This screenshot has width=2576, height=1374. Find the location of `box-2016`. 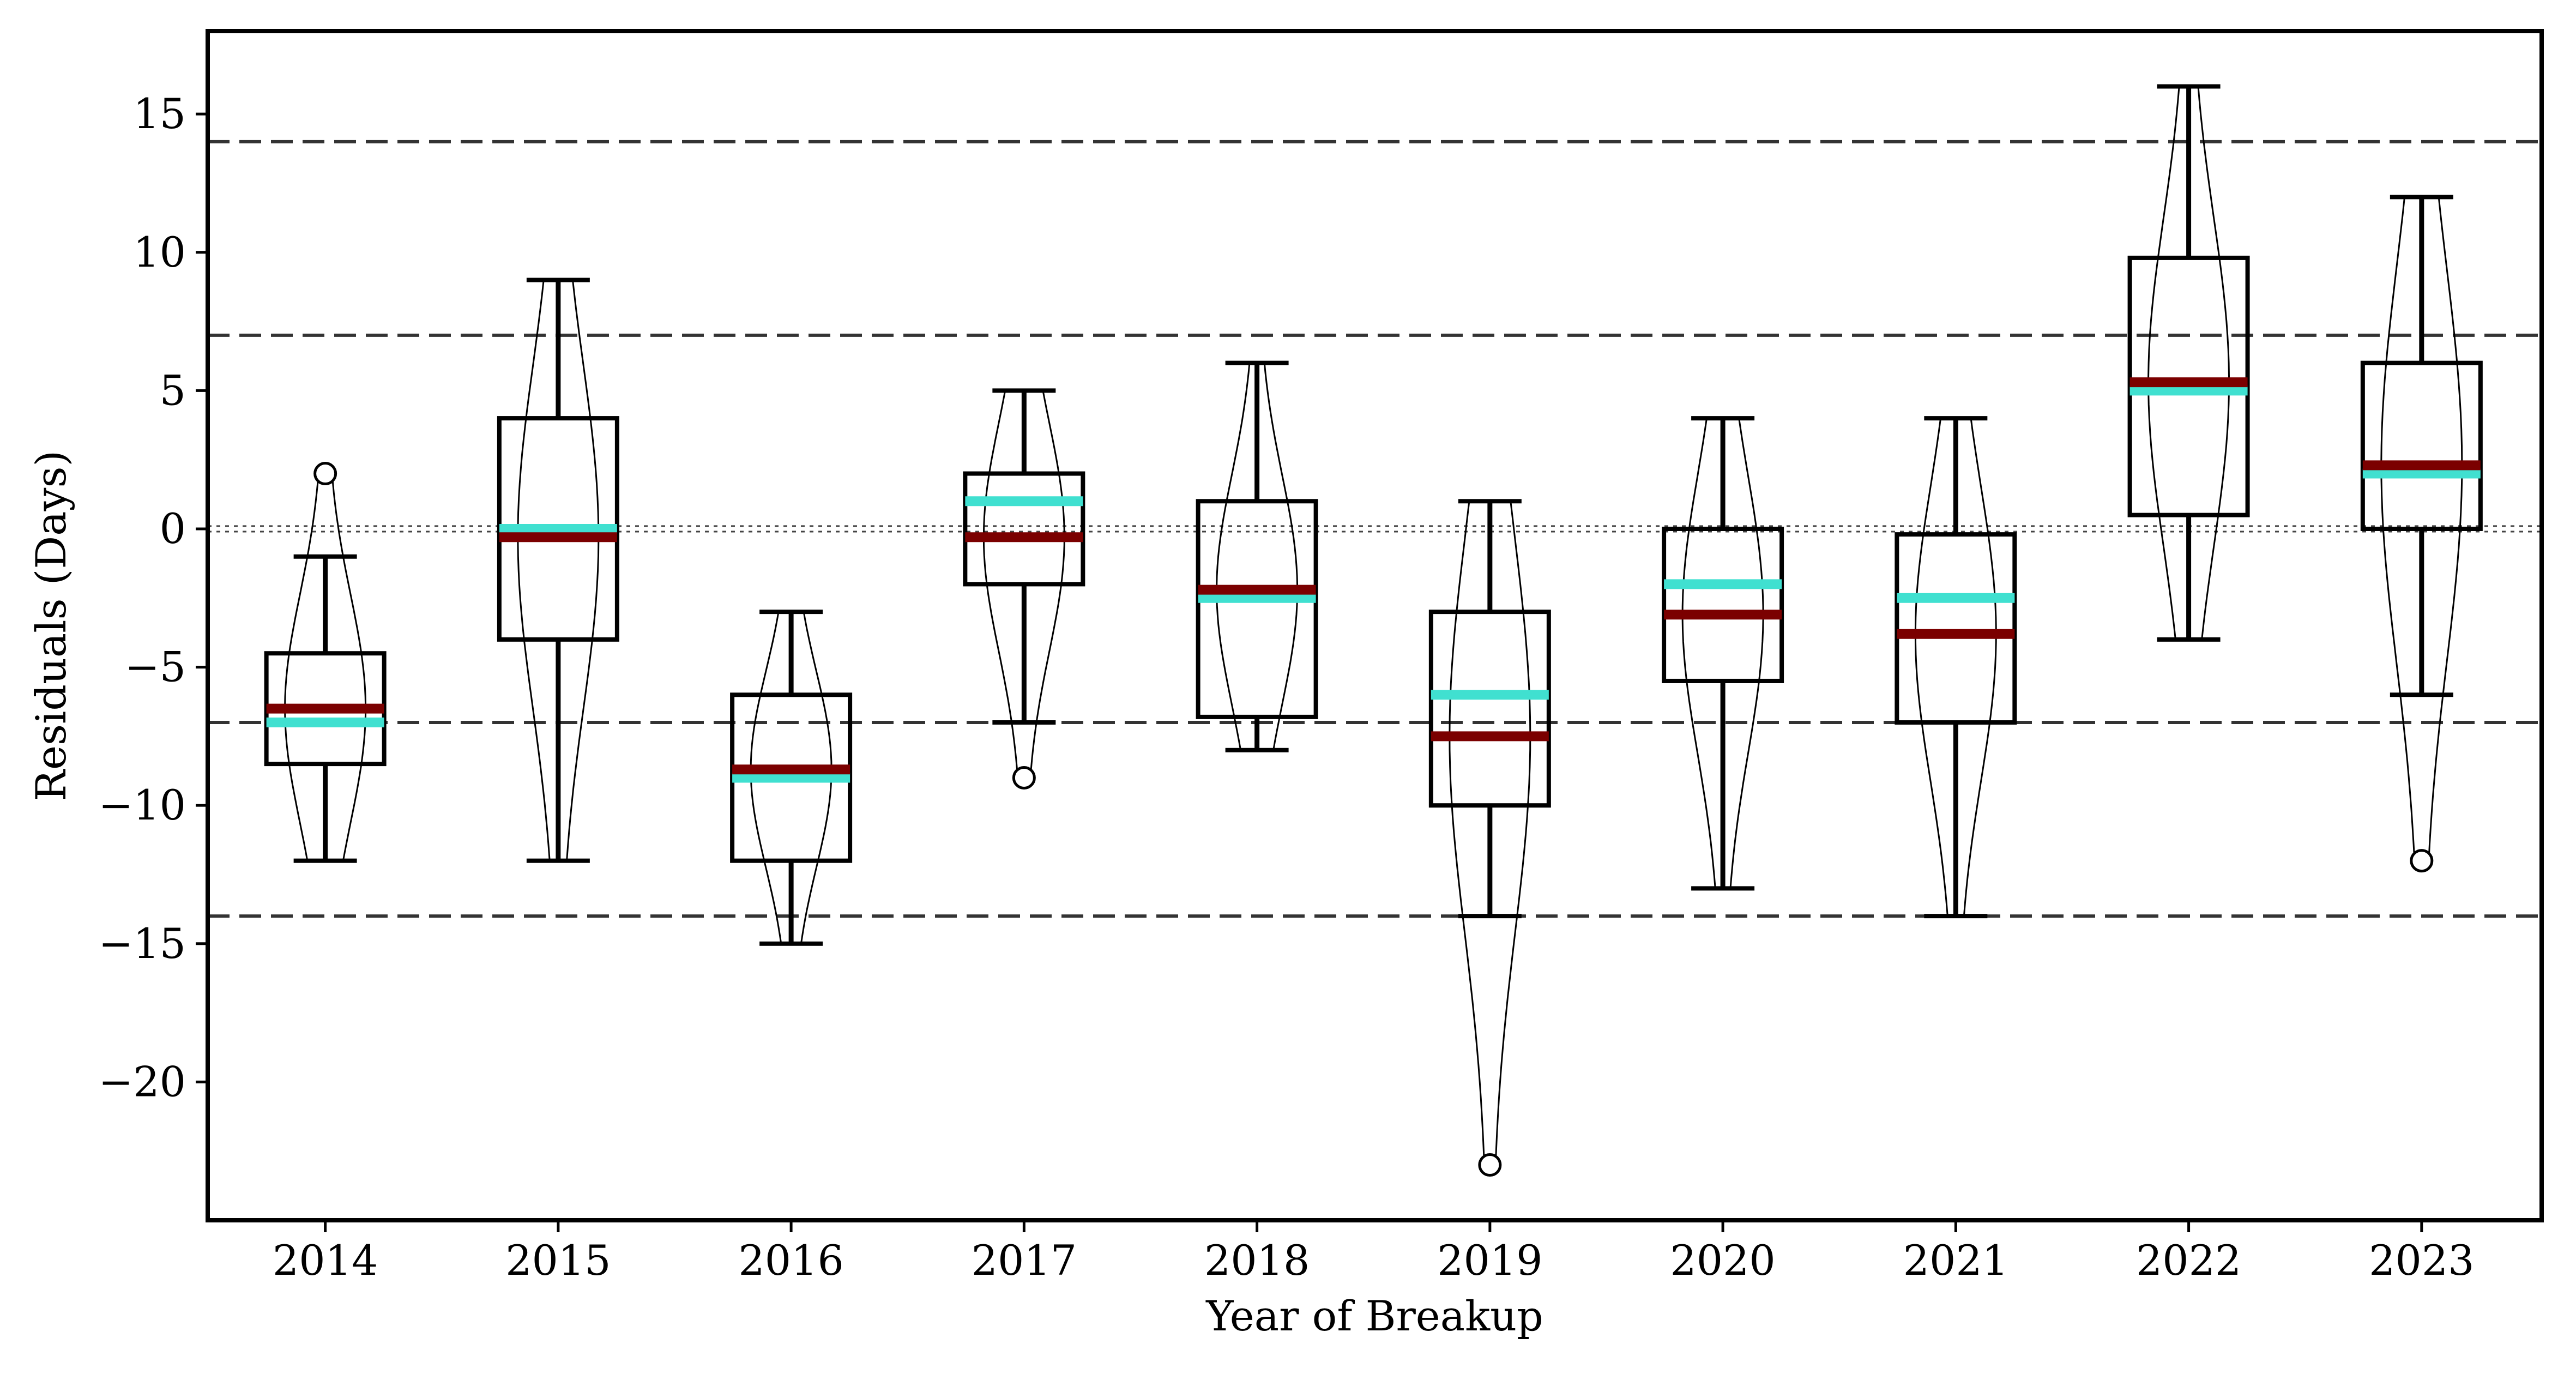

box-2016 is located at coordinates (792, 778).